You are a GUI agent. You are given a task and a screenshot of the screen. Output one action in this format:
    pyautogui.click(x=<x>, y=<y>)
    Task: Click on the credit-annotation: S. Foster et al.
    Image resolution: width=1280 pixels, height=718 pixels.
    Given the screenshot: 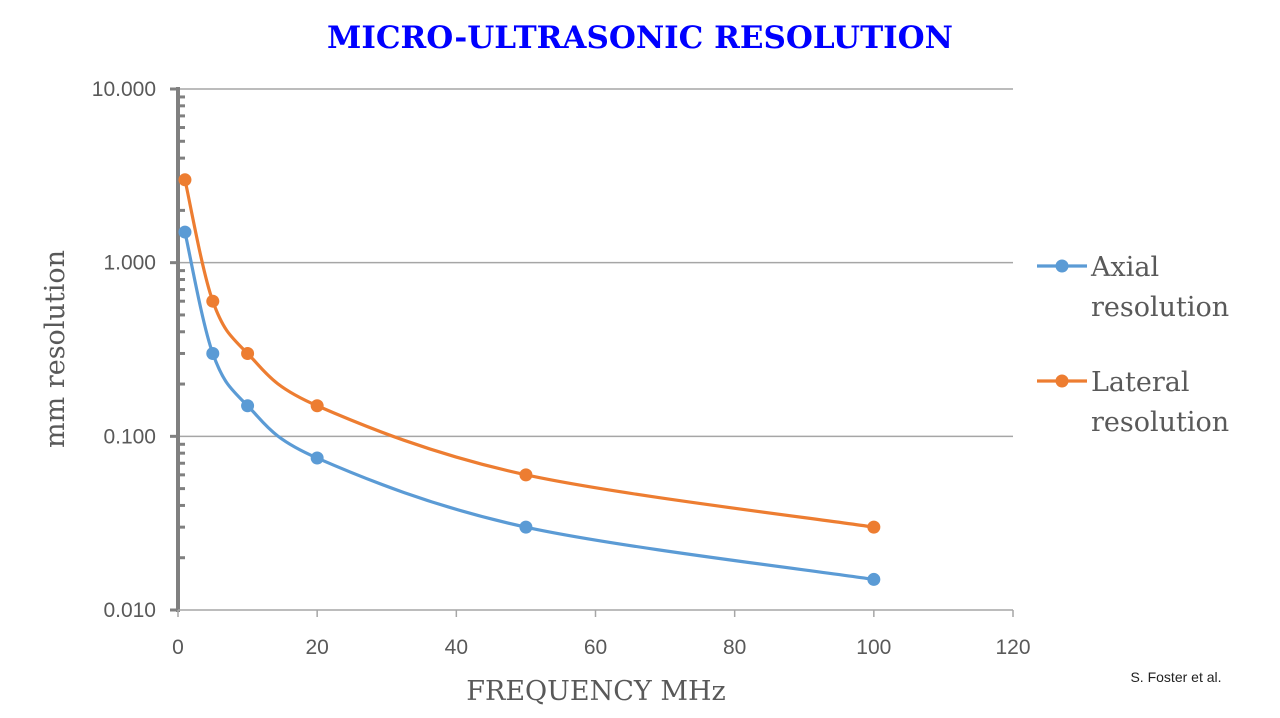 What is the action you would take?
    pyautogui.click(x=1175, y=677)
    